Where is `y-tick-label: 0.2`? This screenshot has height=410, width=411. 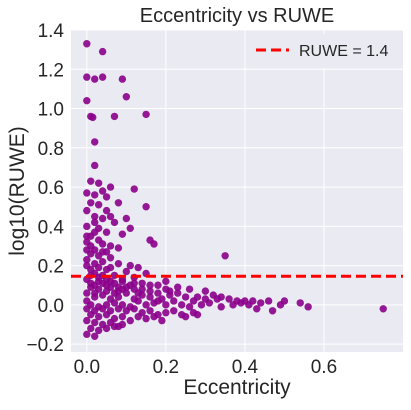 y-tick-label: 0.2 is located at coordinates (51, 267).